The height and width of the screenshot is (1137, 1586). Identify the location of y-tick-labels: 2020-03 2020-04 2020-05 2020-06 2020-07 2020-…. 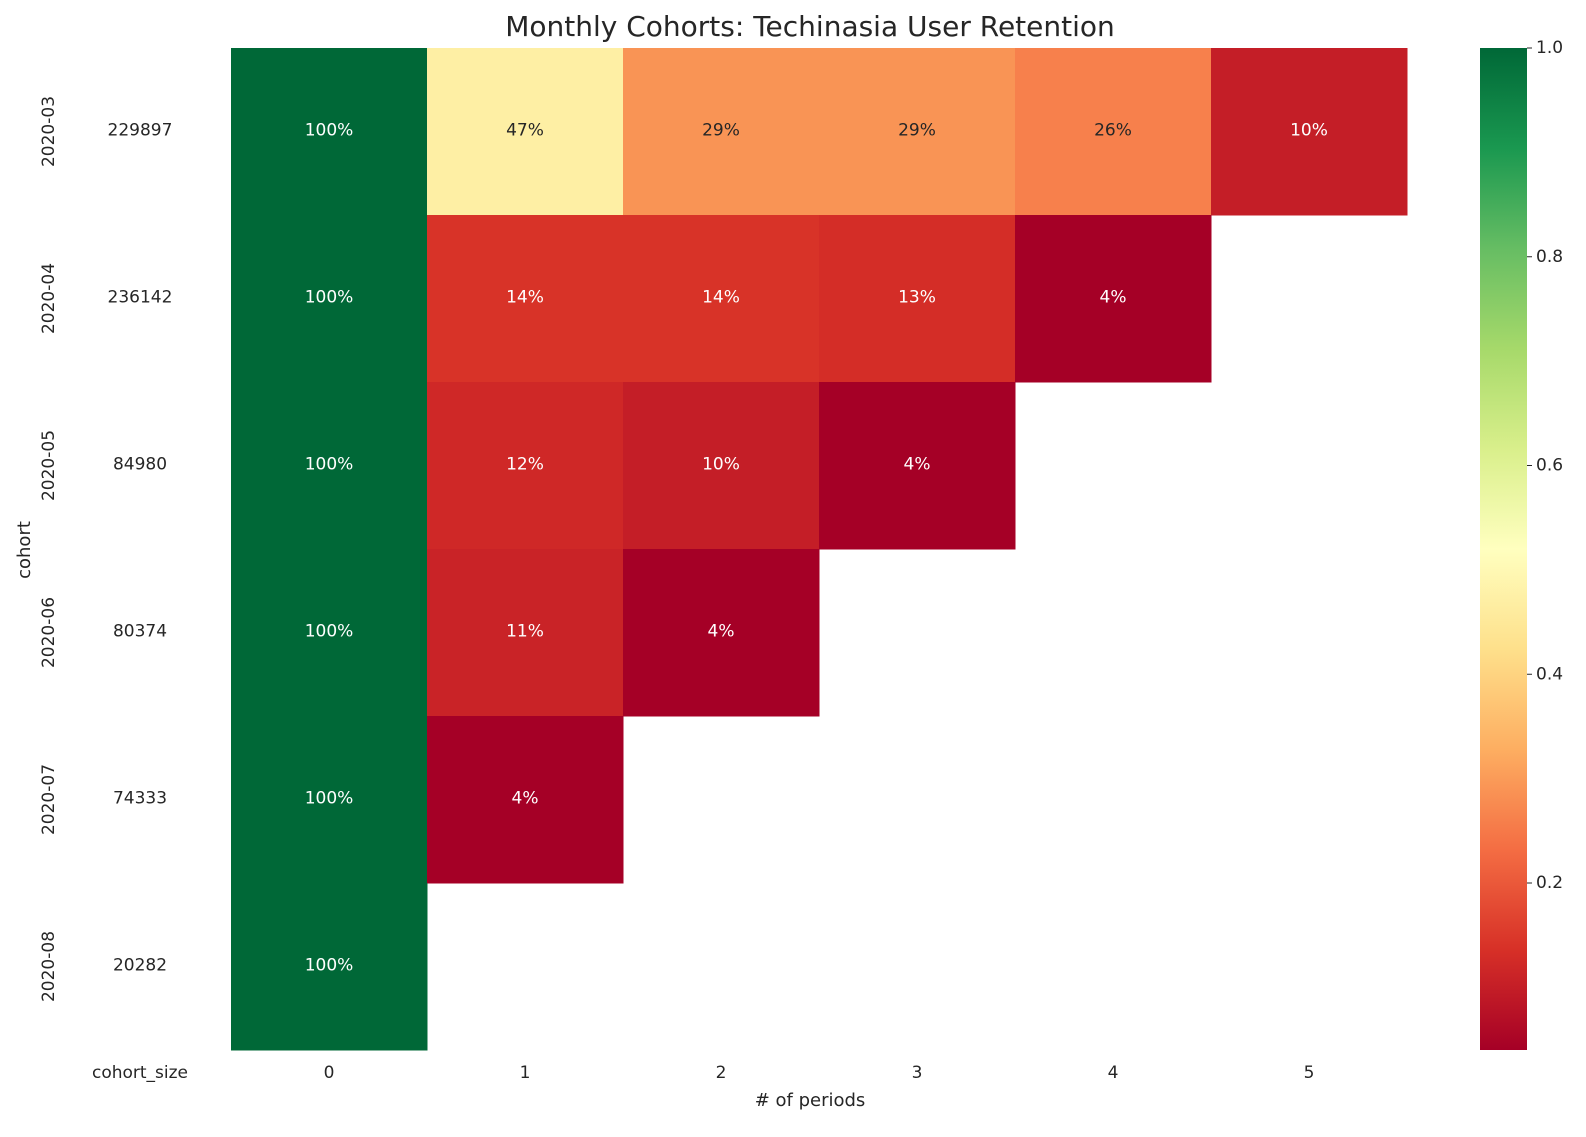
(49, 549).